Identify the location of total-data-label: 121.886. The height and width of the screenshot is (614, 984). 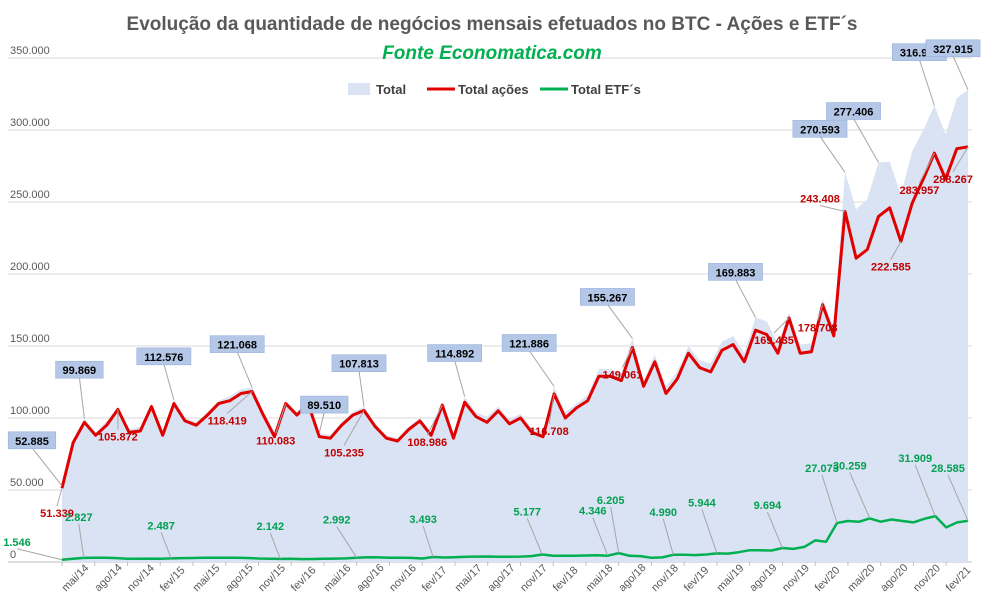
(529, 344).